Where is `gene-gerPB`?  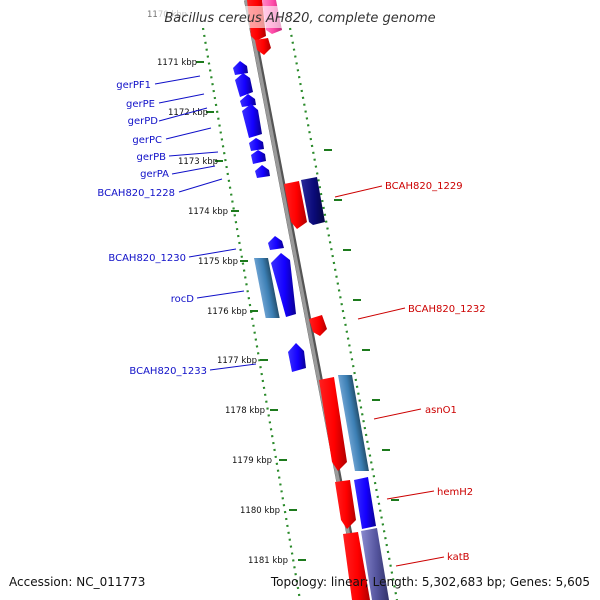 gene-gerPB is located at coordinates (256, 144).